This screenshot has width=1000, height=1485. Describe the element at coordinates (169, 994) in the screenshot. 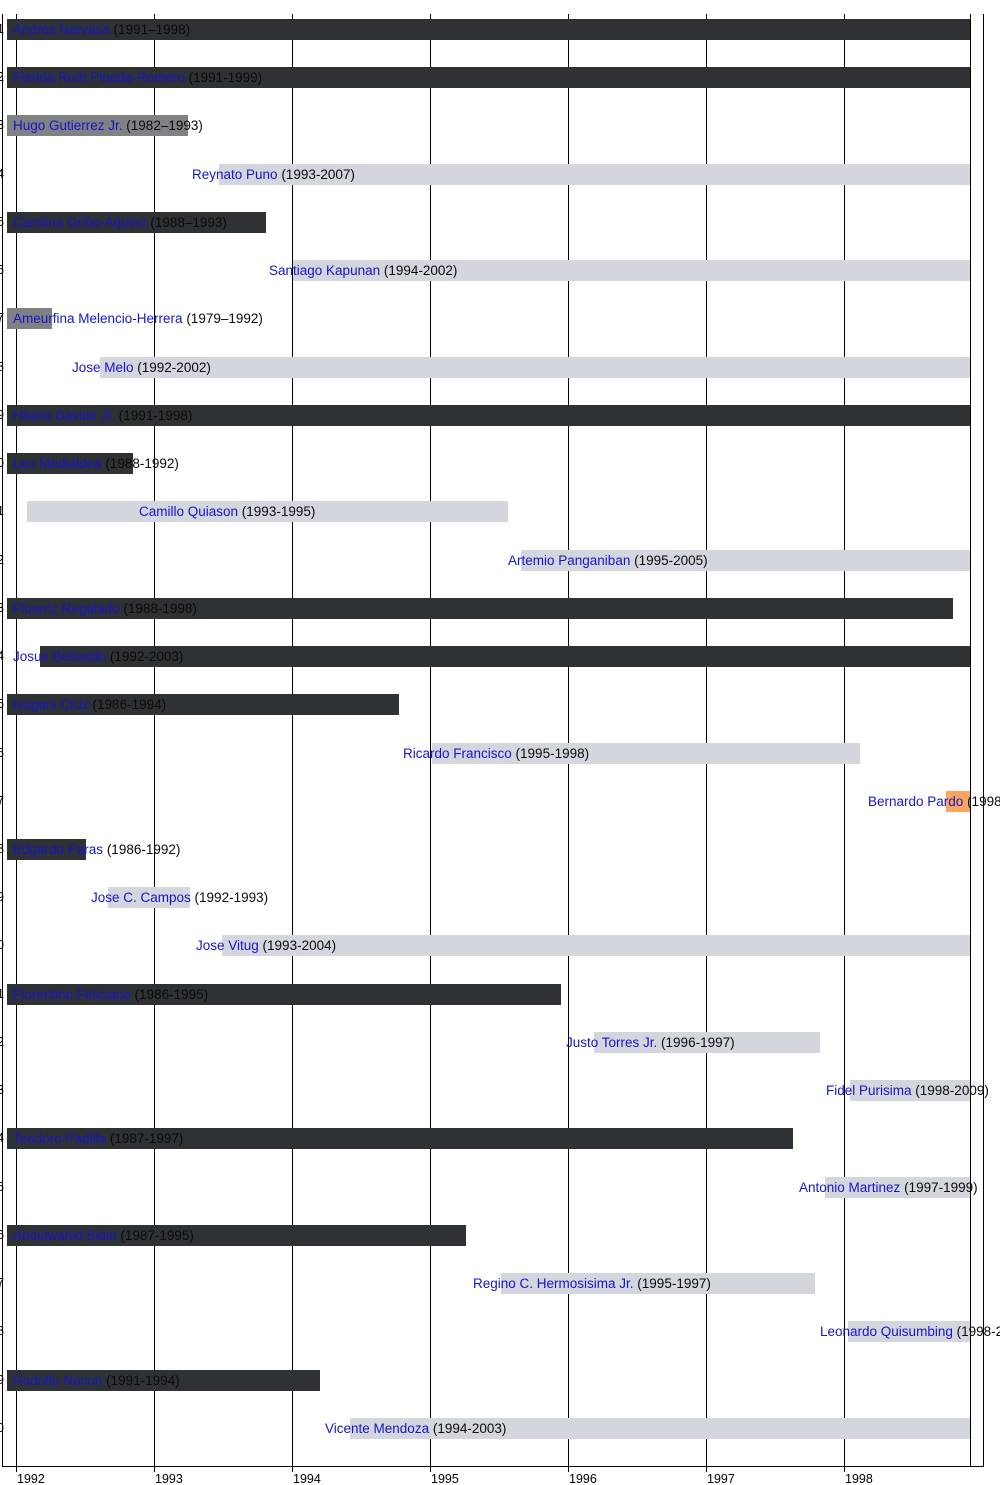

I see `term-years: (1986-1995)` at that location.